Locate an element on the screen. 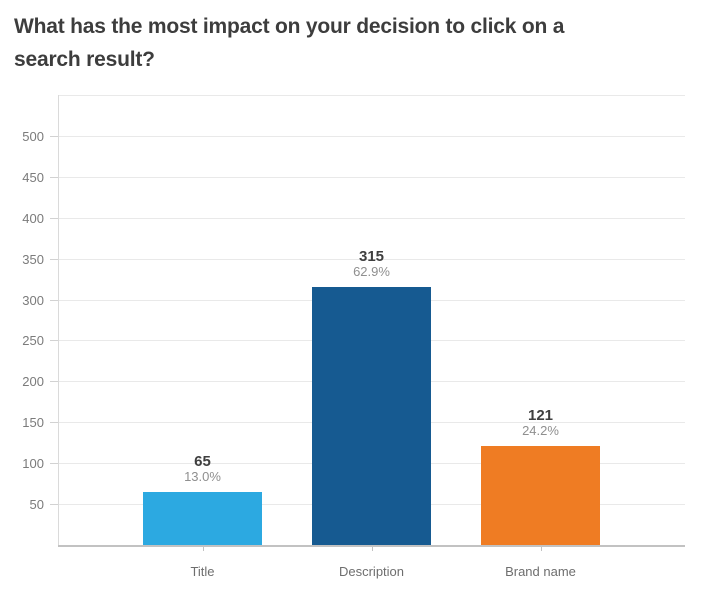  bar-value-label-group: 315 62.9% is located at coordinates (372, 264).